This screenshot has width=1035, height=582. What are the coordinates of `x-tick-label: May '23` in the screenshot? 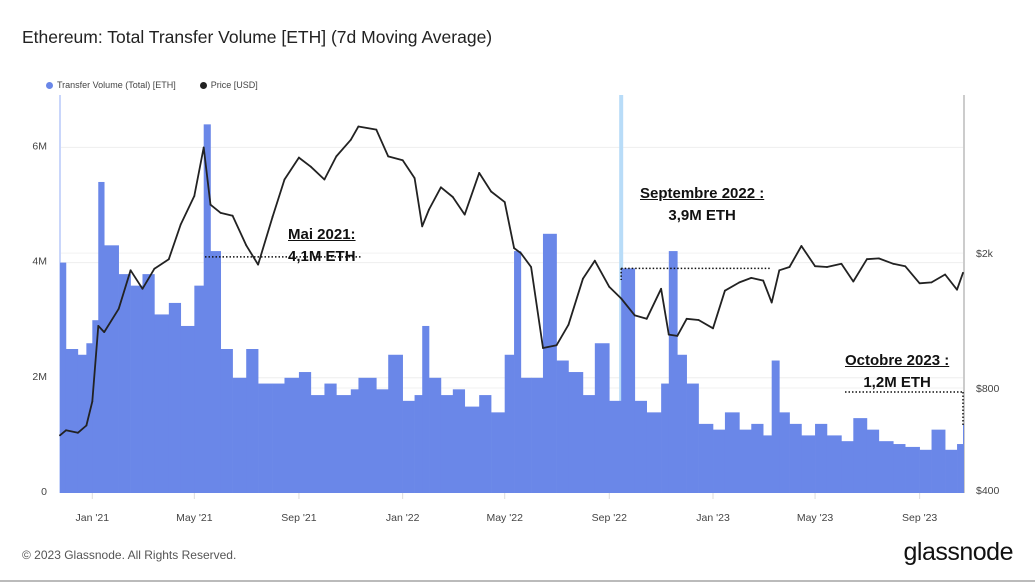 It's located at (815, 518).